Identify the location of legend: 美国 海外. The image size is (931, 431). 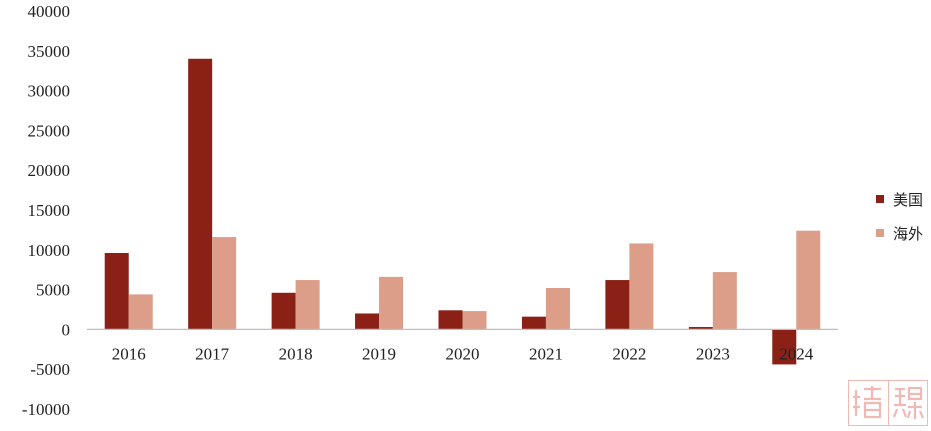
(903, 216).